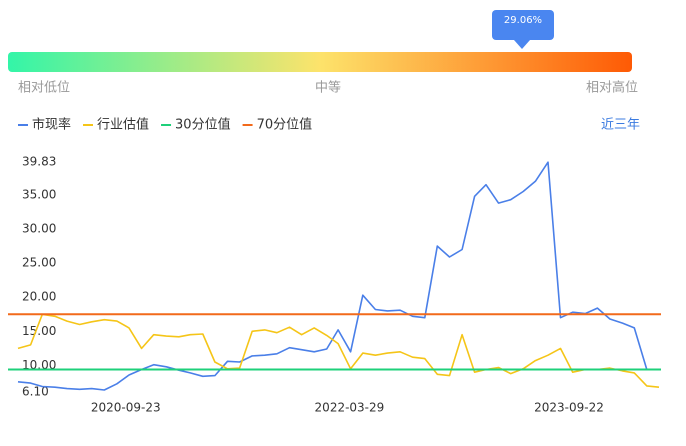 The image size is (686, 446). I want to click on x-tick-label: 2020-09-23, so click(126, 408).